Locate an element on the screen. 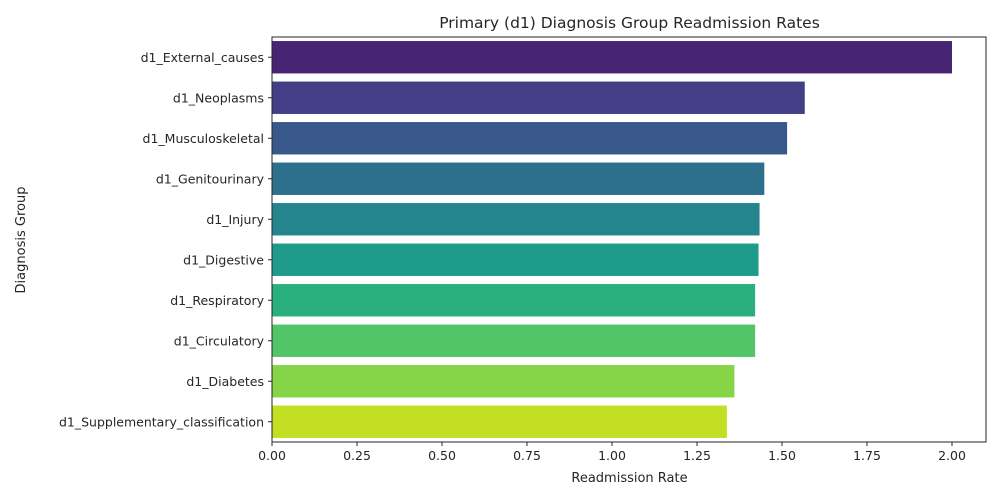  y-tick-label: d1_Genitourinary is located at coordinates (210, 178).